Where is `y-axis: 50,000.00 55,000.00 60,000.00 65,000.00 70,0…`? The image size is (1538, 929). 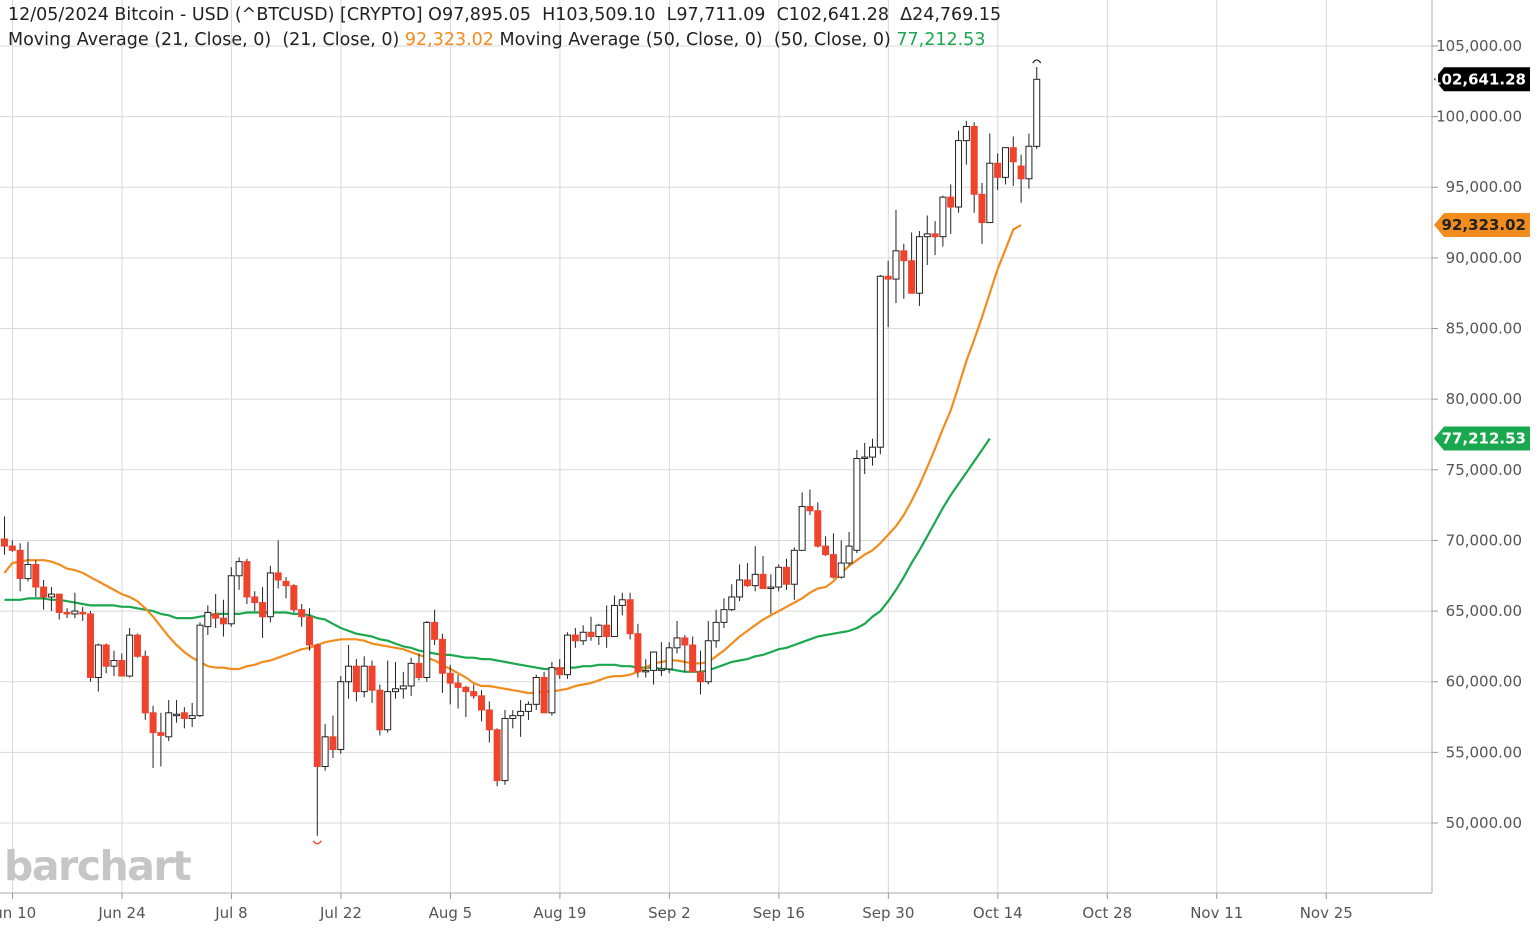
y-axis: 50,000.00 55,000.00 60,000.00 65,000.00 70,0… is located at coordinates (1476, 446).